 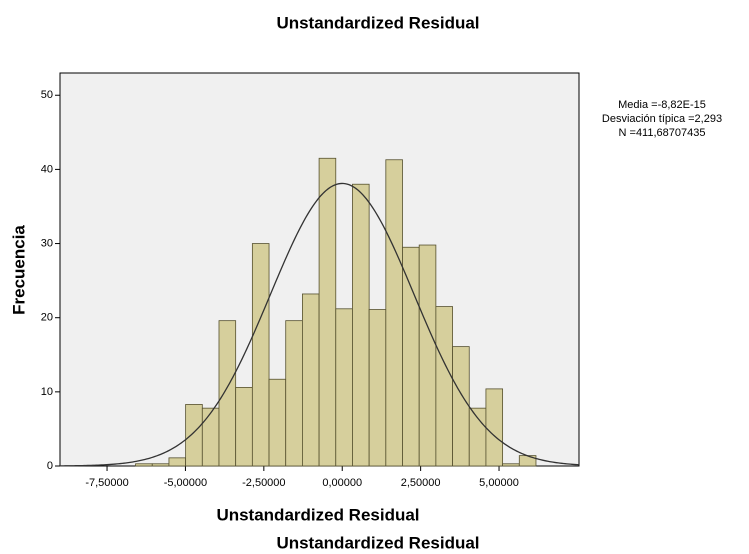 What do you see at coordinates (47, 318) in the screenshot?
I see `y-tick-label: 20` at bounding box center [47, 318].